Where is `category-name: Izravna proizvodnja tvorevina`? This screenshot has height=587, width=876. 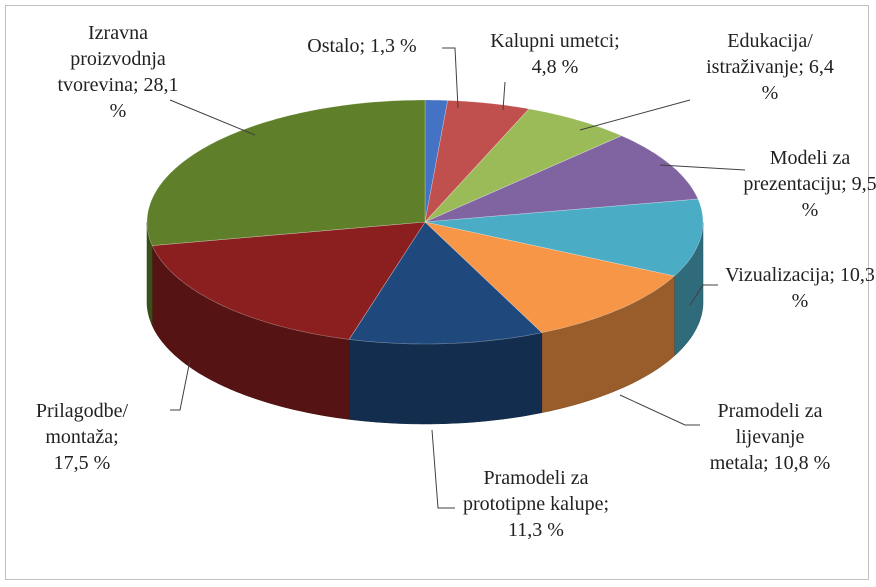 category-name: Izravna proizvodnja tvorevina is located at coordinates (111, 59).